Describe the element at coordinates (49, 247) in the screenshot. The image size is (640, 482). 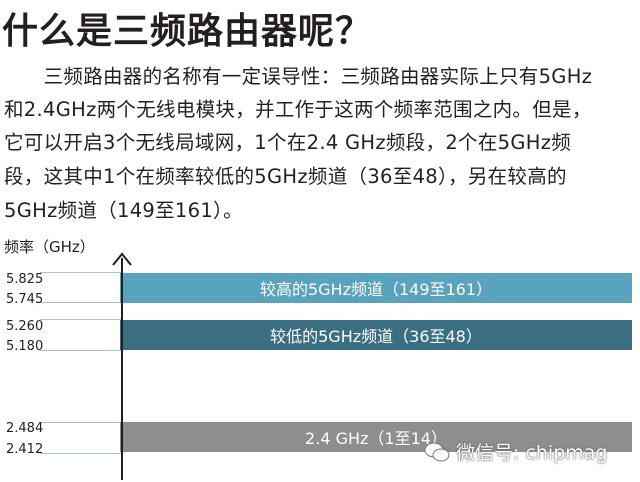
I see `axis-label: 频率（GHz）` at that location.